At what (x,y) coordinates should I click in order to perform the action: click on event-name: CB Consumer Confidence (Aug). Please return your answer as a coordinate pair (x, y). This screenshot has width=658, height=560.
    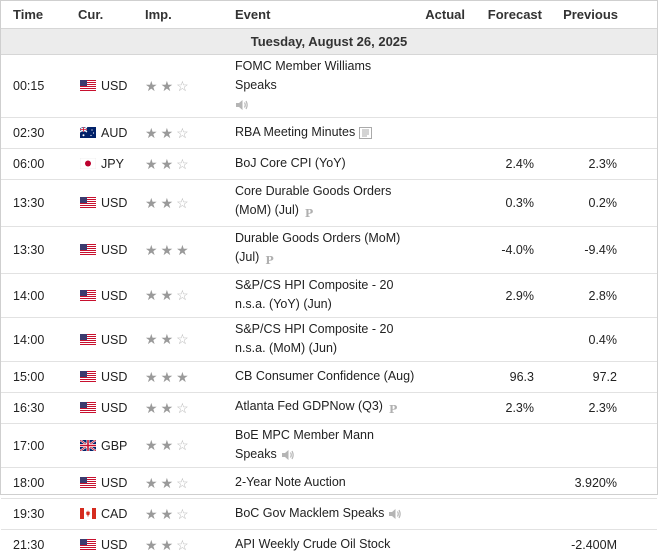
    Looking at the image, I should click on (320, 377).